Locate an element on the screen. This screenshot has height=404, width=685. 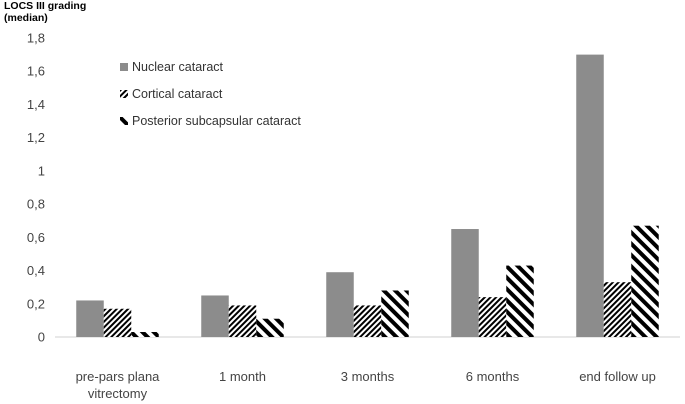
x-tick-label: 1 month is located at coordinates (242, 376).